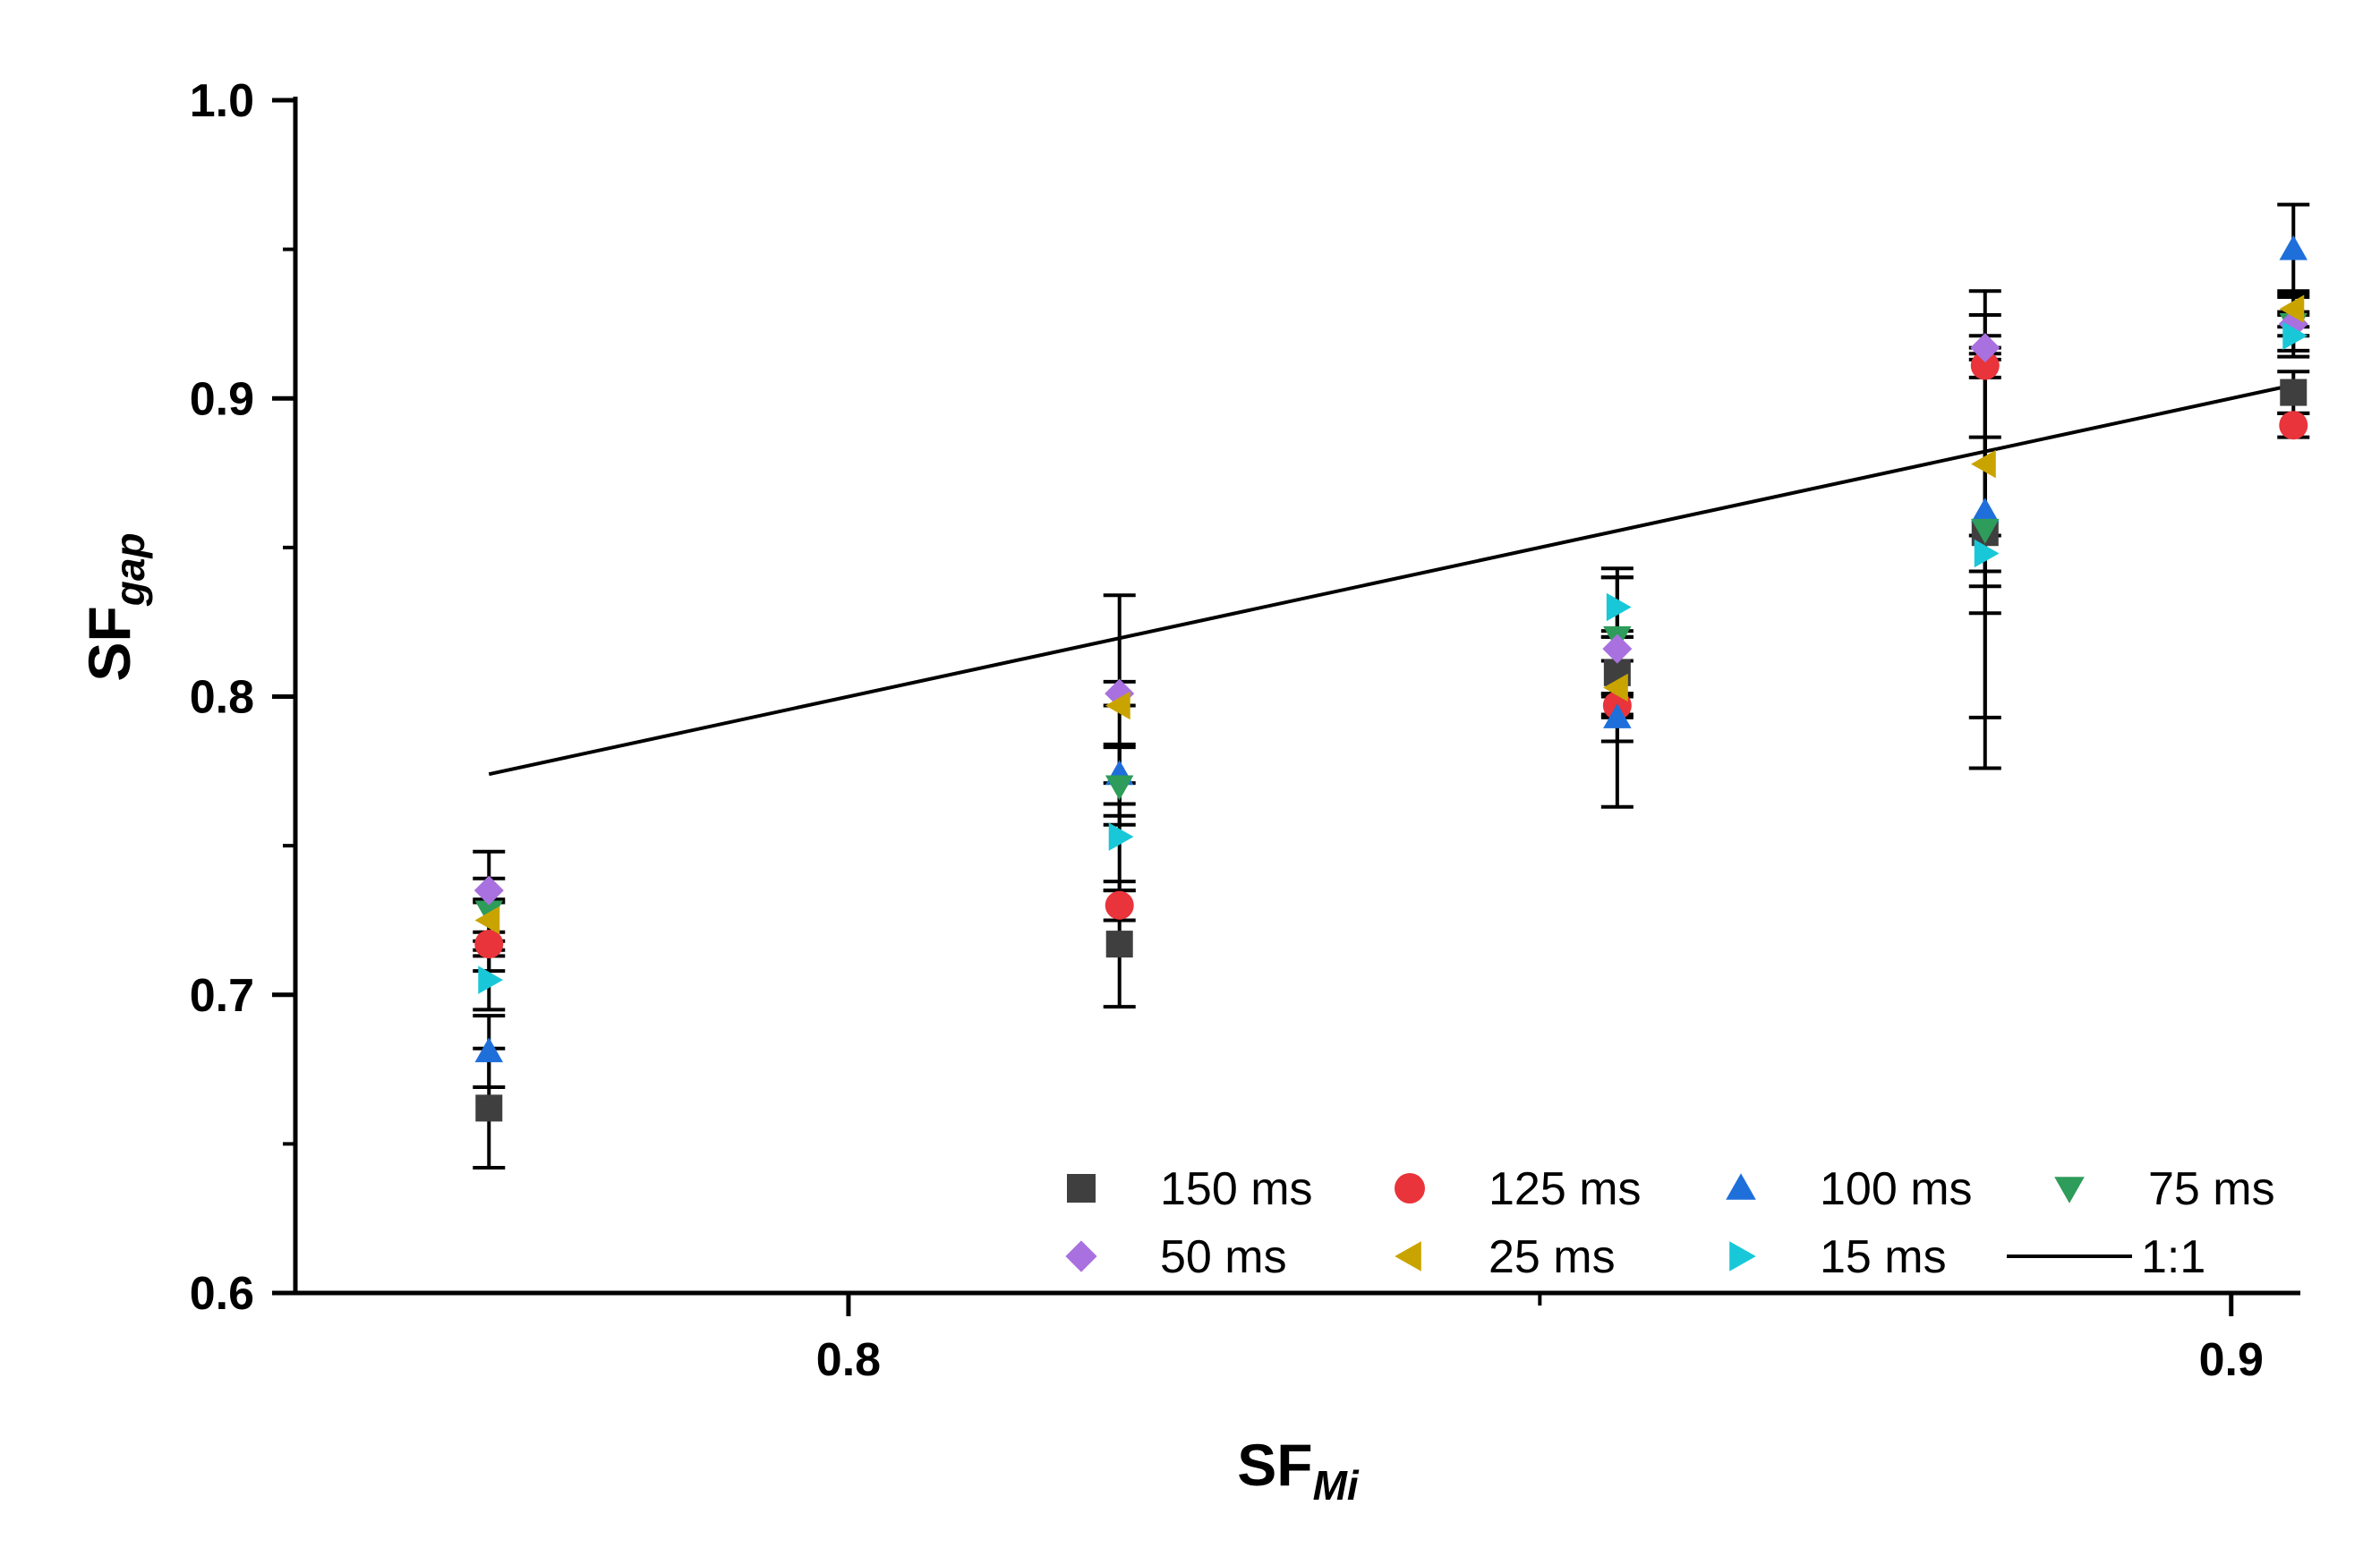  I want to click on x-tick-label: 0.8, so click(849, 1360).